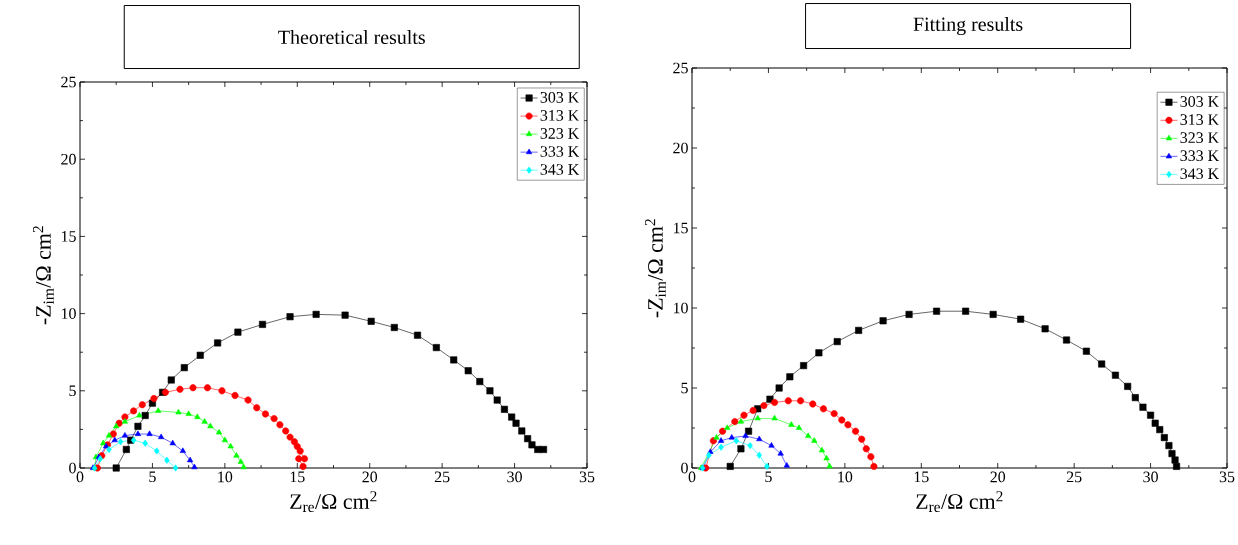  What do you see at coordinates (968, 26) in the screenshot?
I see `chart-title: Fitting results` at bounding box center [968, 26].